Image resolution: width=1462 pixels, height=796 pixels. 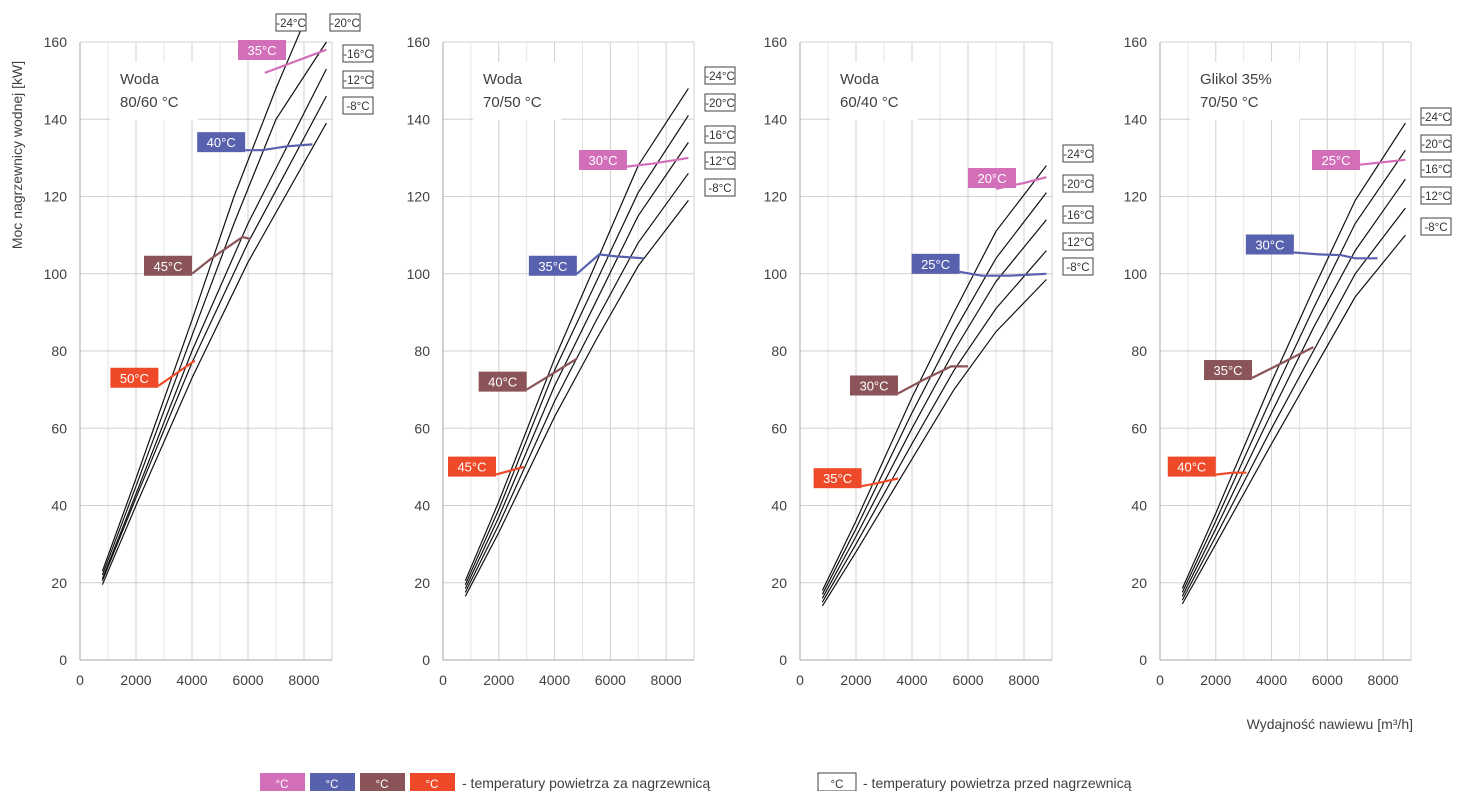 What do you see at coordinates (221, 142) in the screenshot?
I see `outlet-temp-label: 40°C` at bounding box center [221, 142].